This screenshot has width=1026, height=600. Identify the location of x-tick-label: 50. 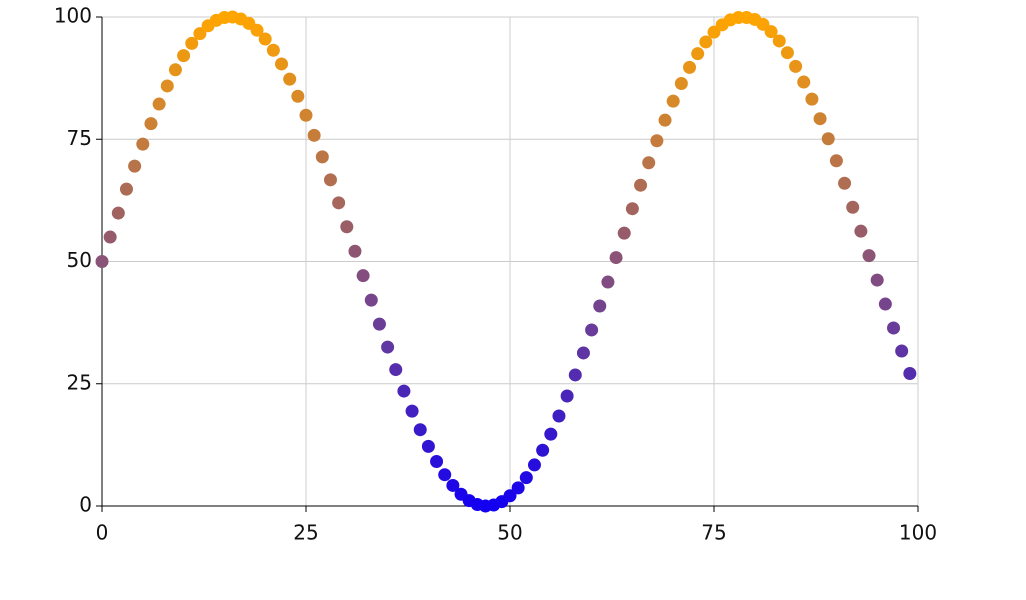
(509, 533).